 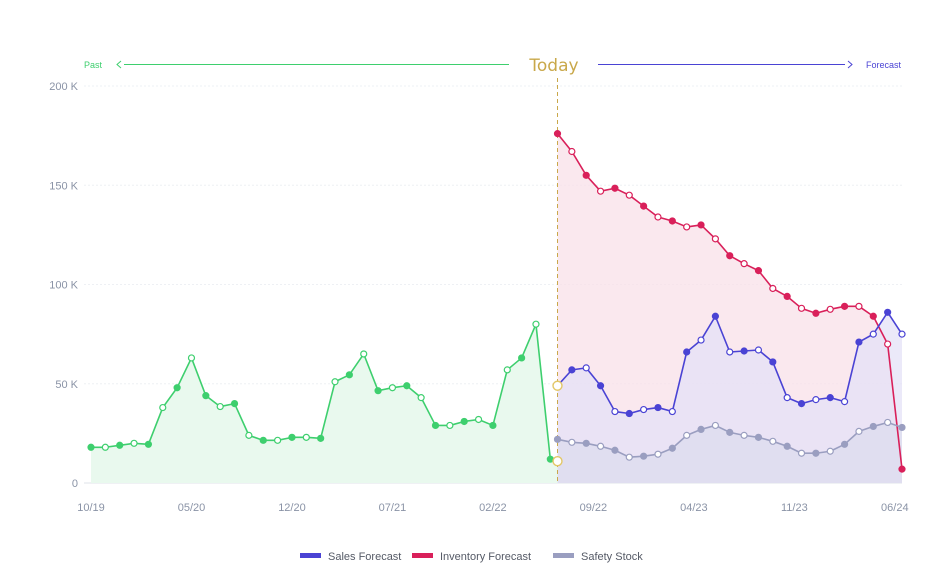 I want to click on today-point, so click(x=557, y=461).